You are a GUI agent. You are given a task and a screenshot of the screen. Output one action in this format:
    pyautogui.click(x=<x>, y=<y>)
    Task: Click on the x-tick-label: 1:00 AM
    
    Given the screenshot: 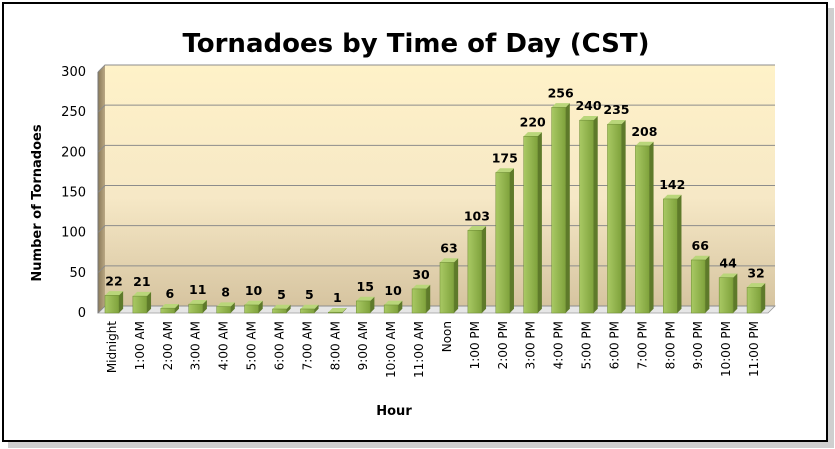 What is the action you would take?
    pyautogui.click(x=140, y=345)
    